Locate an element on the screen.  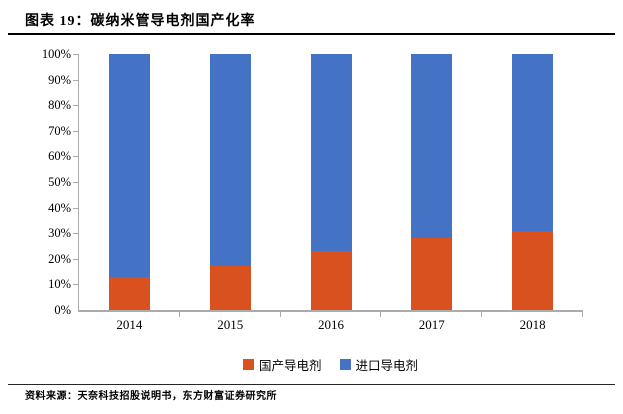
legend-item: 国产导电剂 is located at coordinates (282, 364).